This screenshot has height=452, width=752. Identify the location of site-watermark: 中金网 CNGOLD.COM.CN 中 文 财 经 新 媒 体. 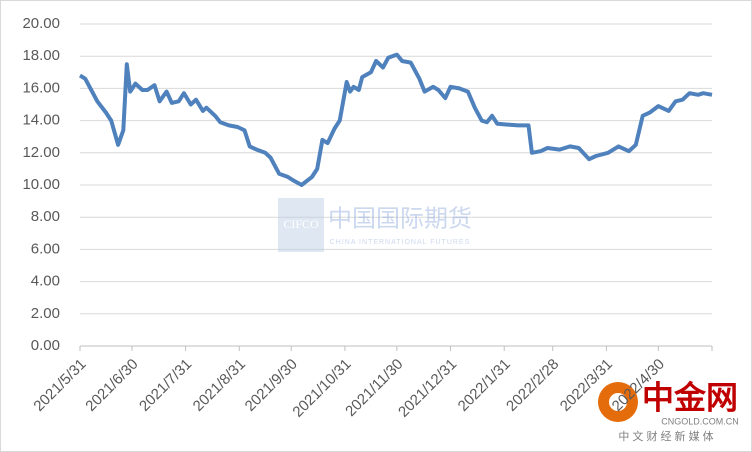
(668, 411).